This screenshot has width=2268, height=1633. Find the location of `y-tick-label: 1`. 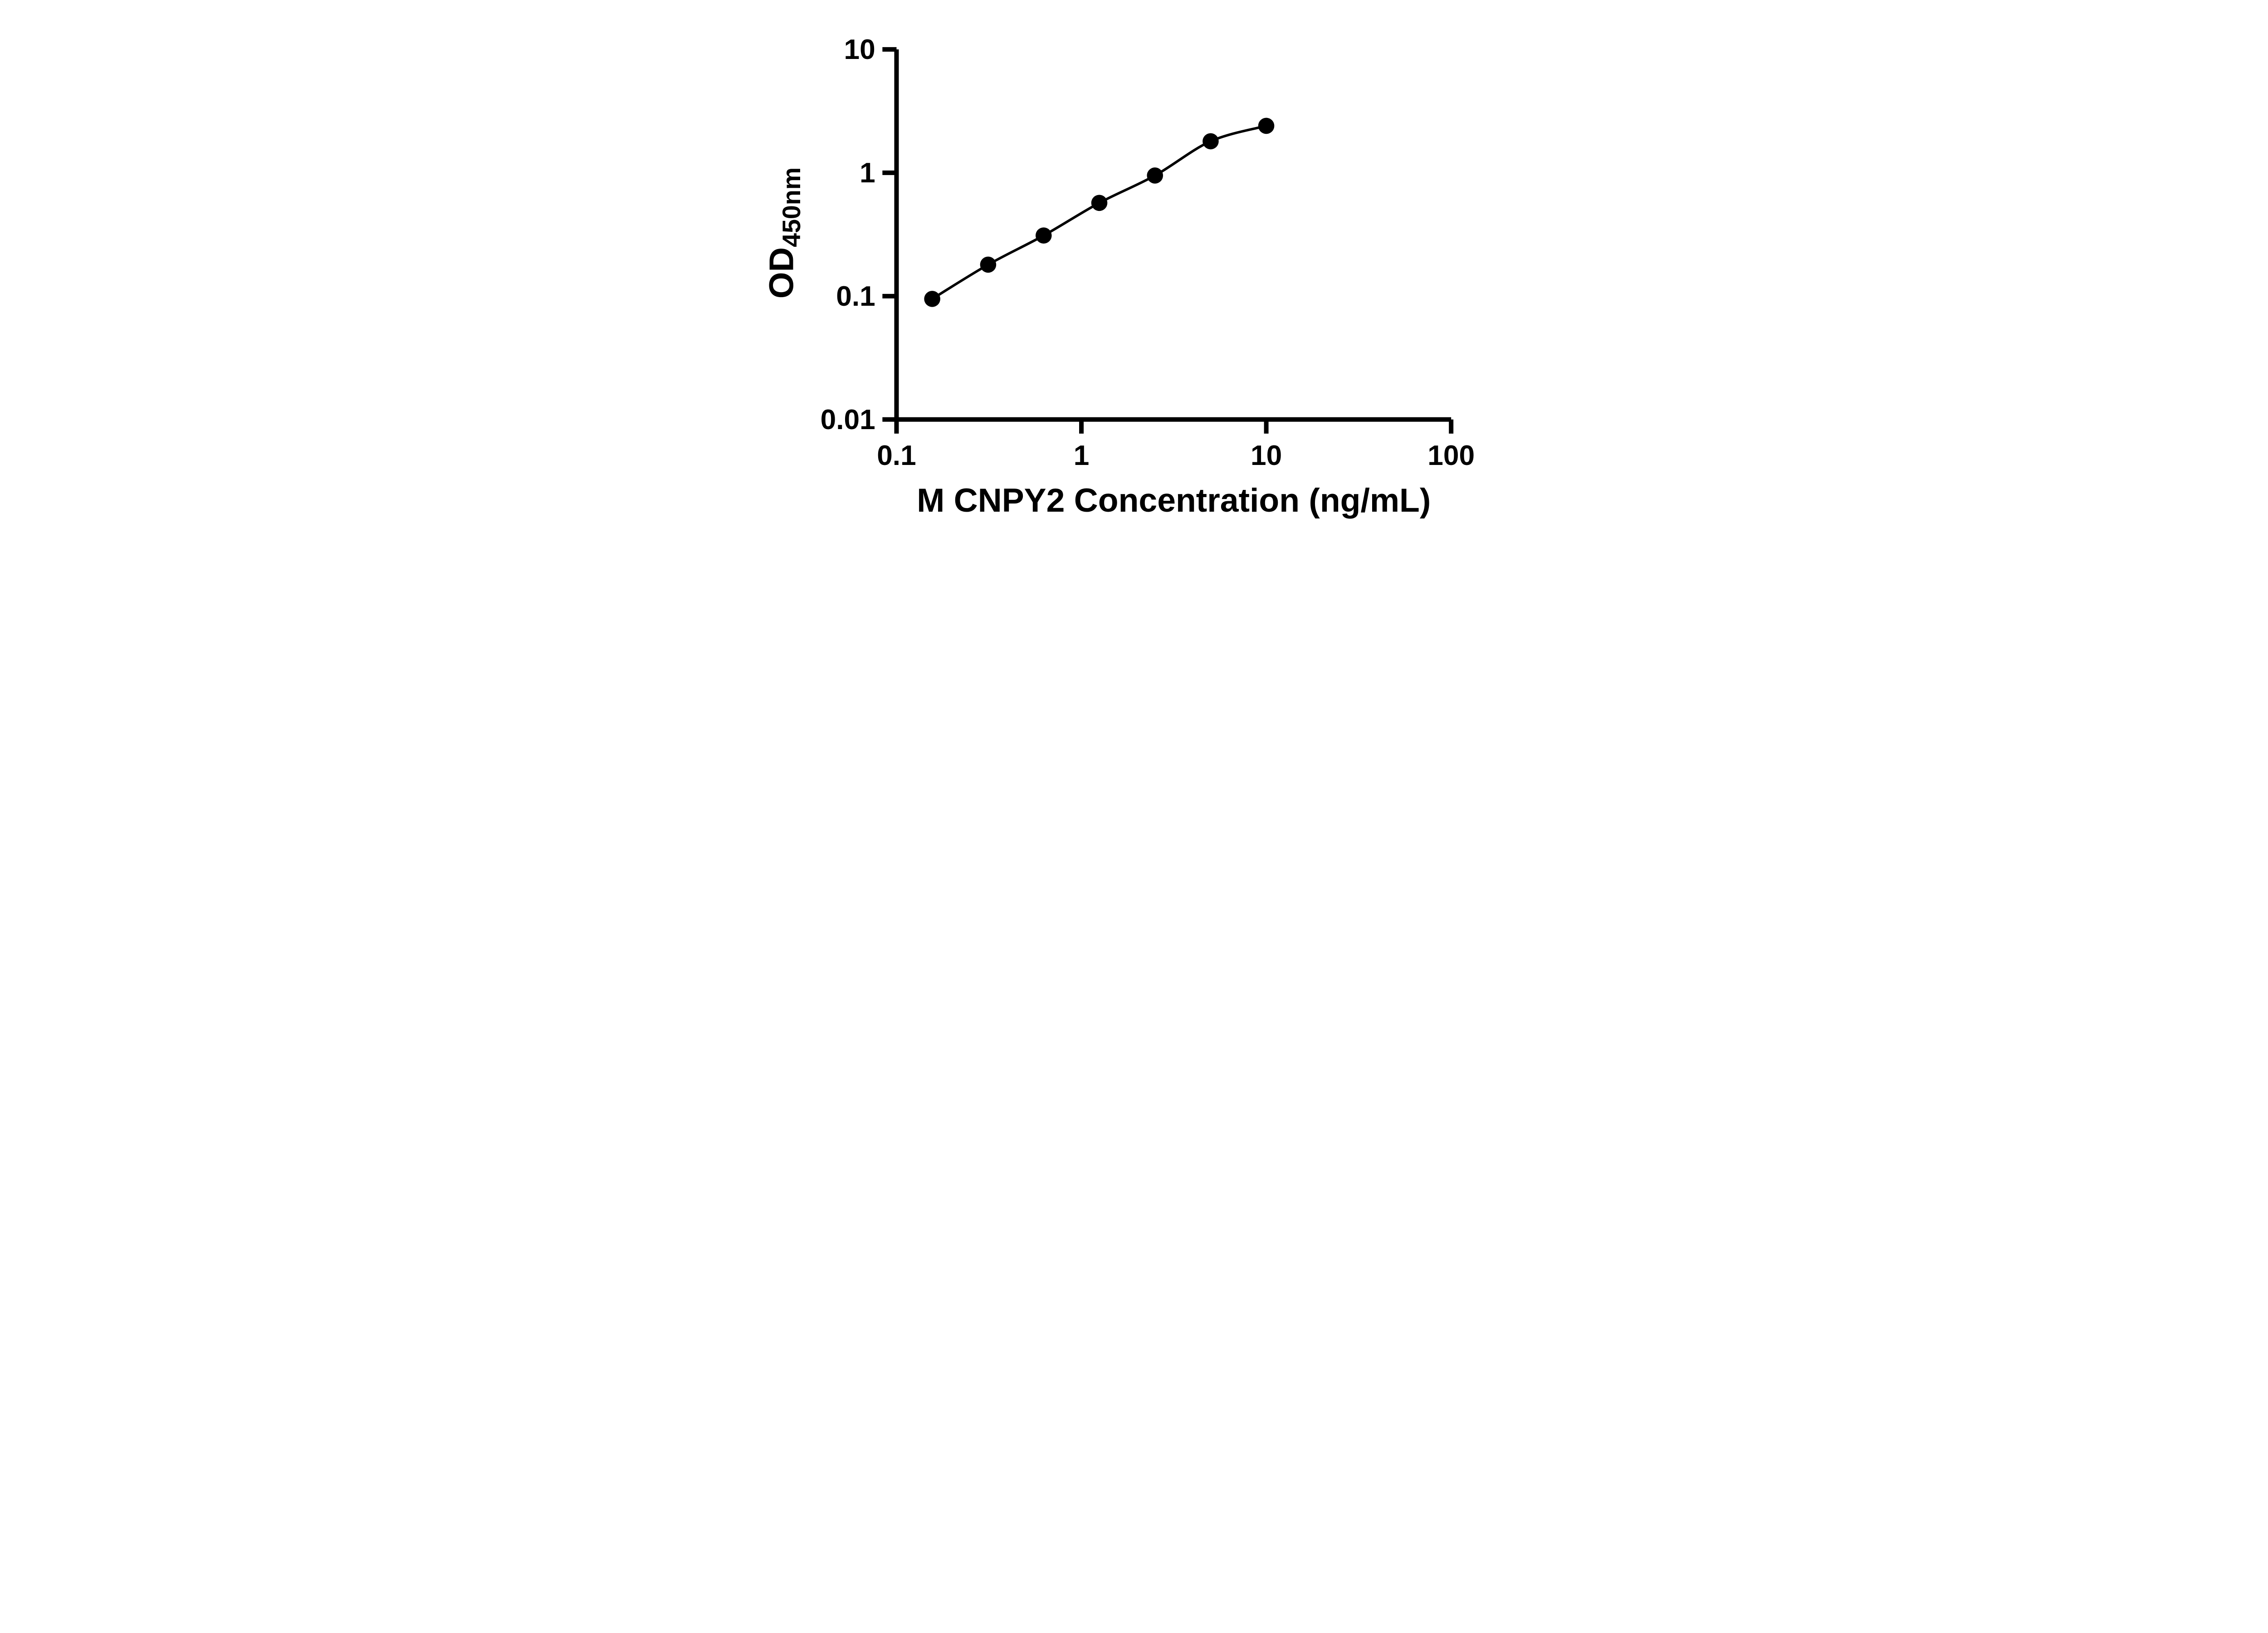

y-tick-label: 1 is located at coordinates (868, 173).